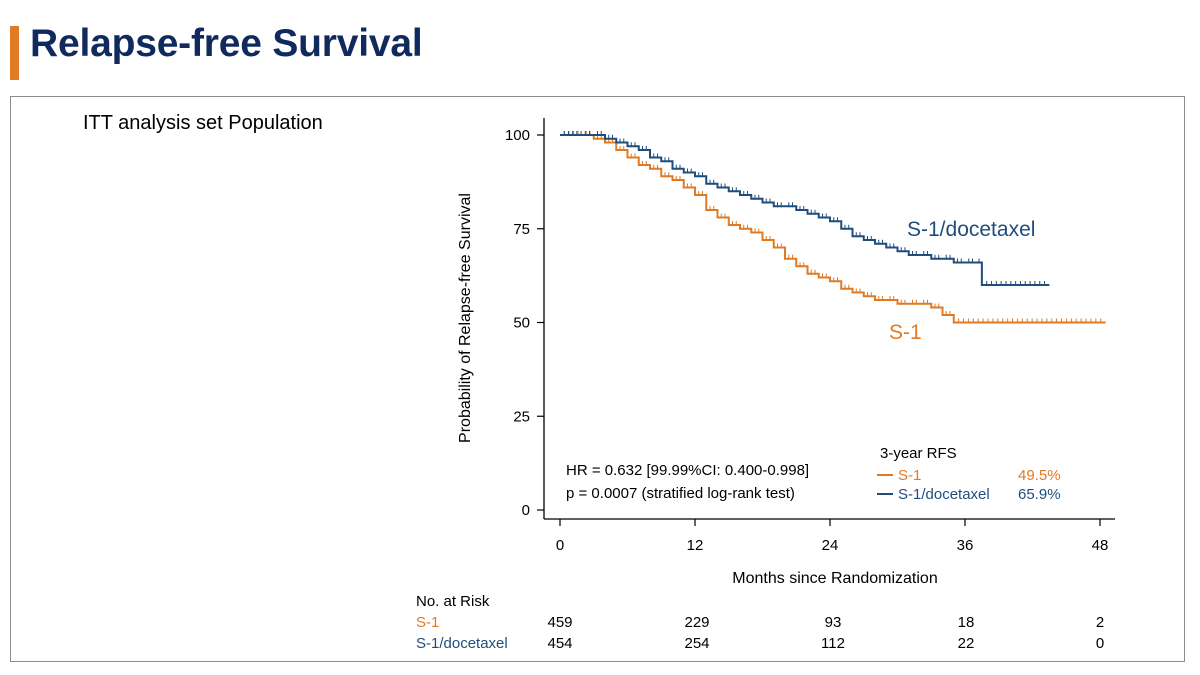 This screenshot has width=1200, height=675. Describe the element at coordinates (805, 210) in the screenshot. I see `series-line-docetaxel` at that location.